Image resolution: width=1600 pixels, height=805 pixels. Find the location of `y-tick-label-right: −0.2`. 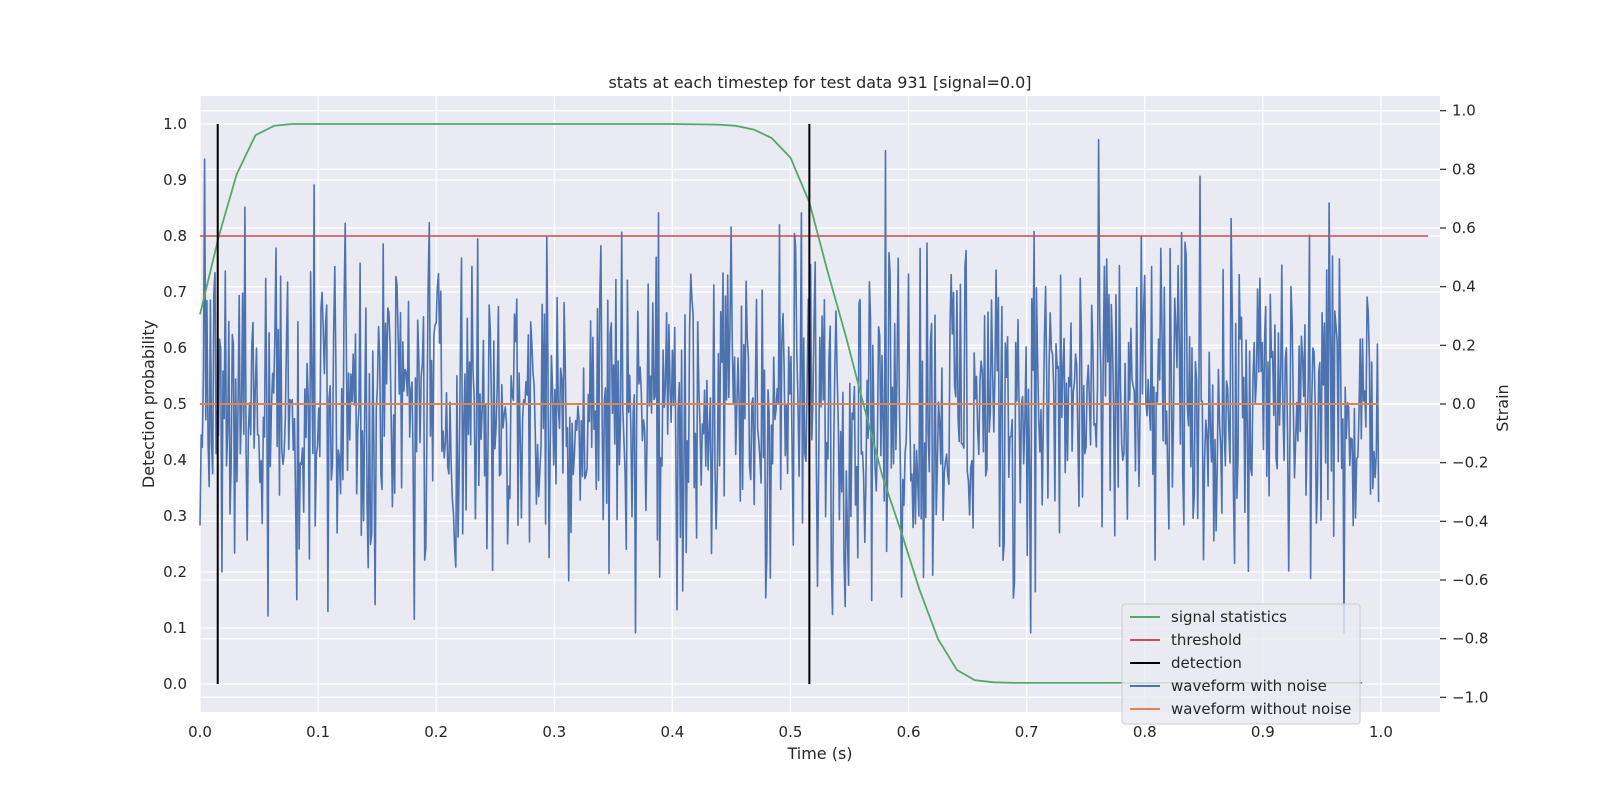

y-tick-label-right: −0.2 is located at coordinates (1470, 463).